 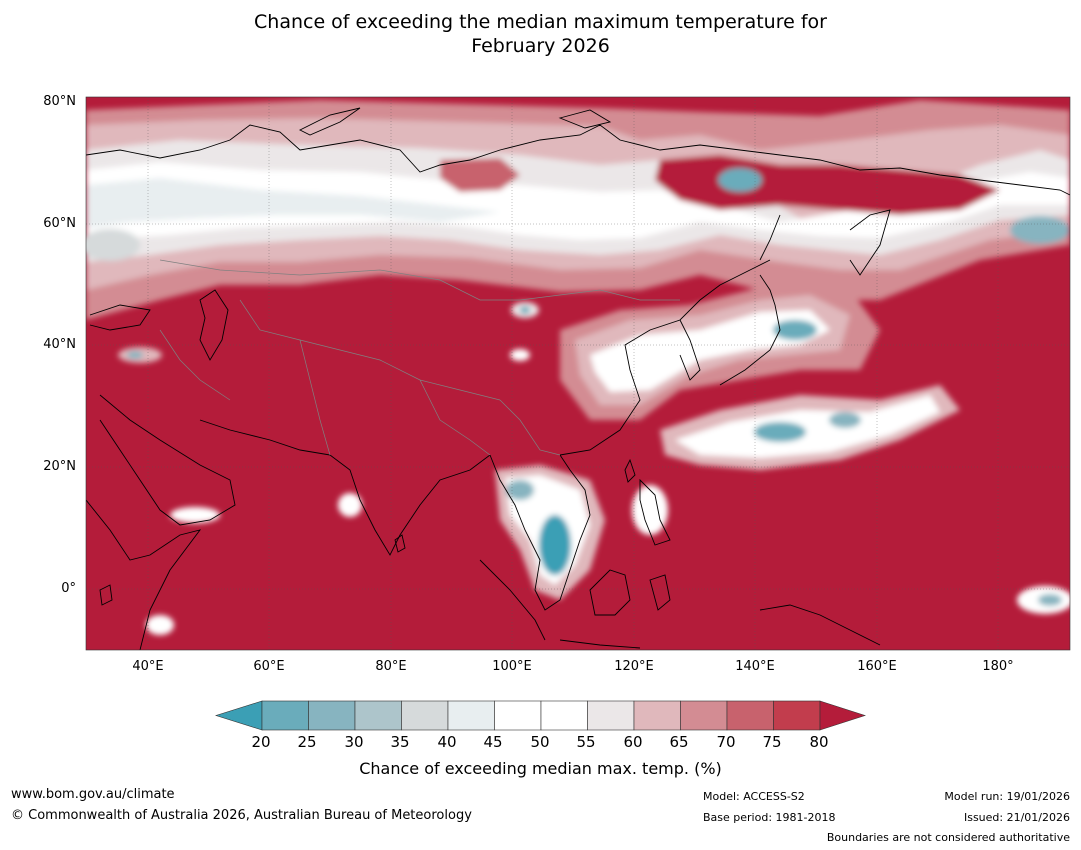 I want to click on colorbar-tick-75: 75, so click(x=772, y=742).